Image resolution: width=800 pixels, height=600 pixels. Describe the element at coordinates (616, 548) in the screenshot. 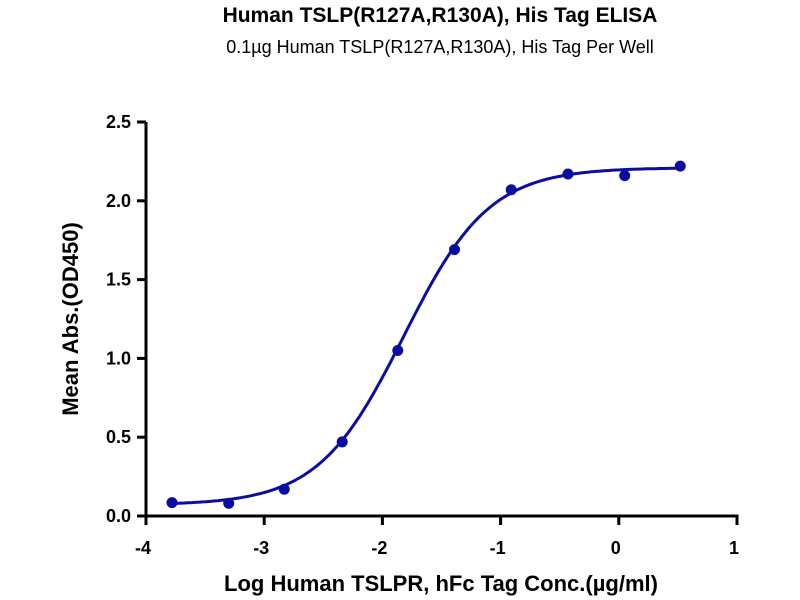

I see `x-tick-label: 0` at that location.